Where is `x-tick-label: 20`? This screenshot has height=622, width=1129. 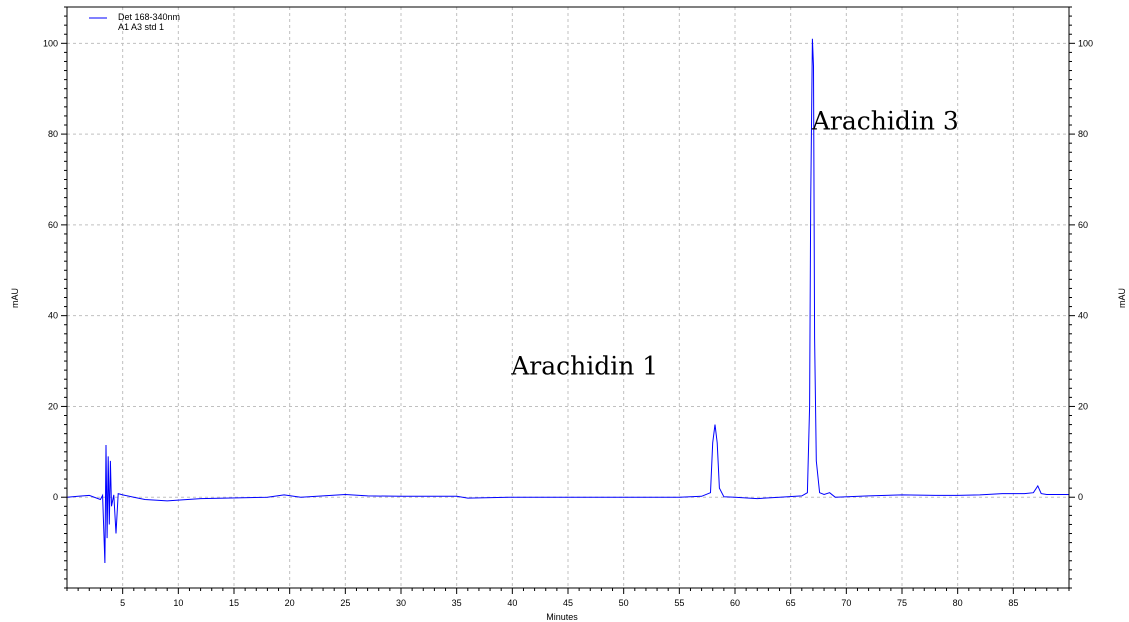 x-tick-label: 20 is located at coordinates (290, 603).